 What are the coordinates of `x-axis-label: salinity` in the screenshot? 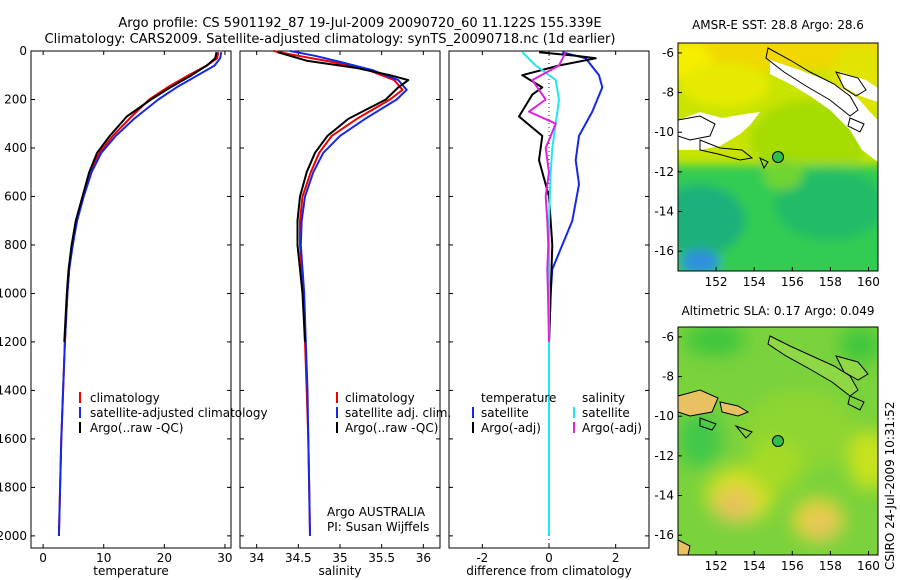 It's located at (339, 571).